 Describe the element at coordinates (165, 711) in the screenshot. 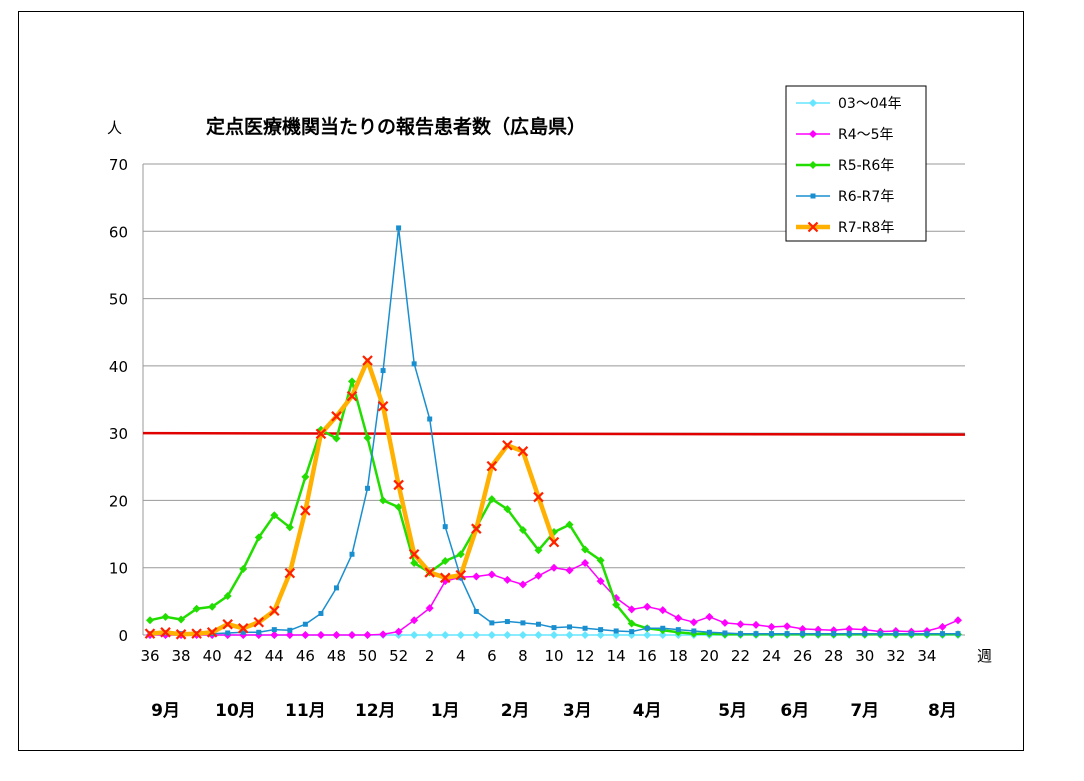

I see `month-label: 9月` at that location.